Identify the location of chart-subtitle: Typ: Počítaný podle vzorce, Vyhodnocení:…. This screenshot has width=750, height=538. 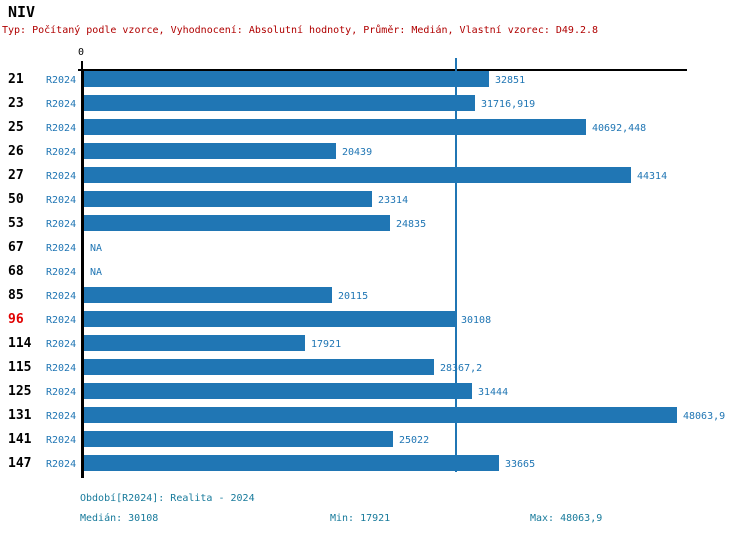
(300, 30).